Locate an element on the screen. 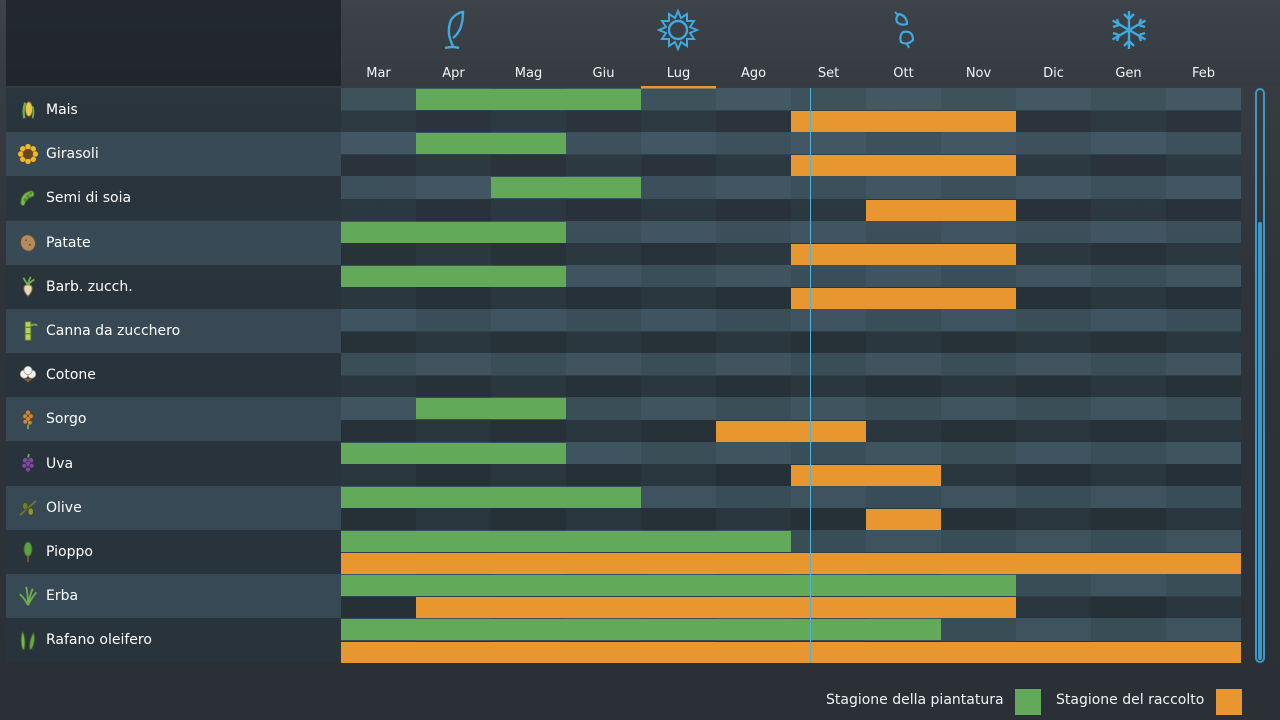 The image size is (1280, 720). crop-row-sunflower: Girasoli is located at coordinates (173, 154).